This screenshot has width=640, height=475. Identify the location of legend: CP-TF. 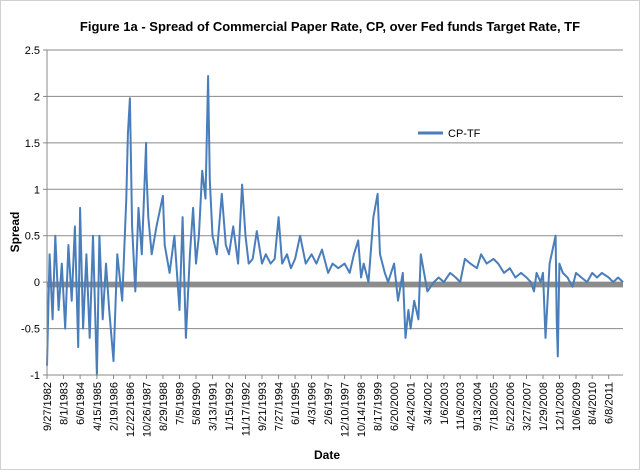
(449, 134).